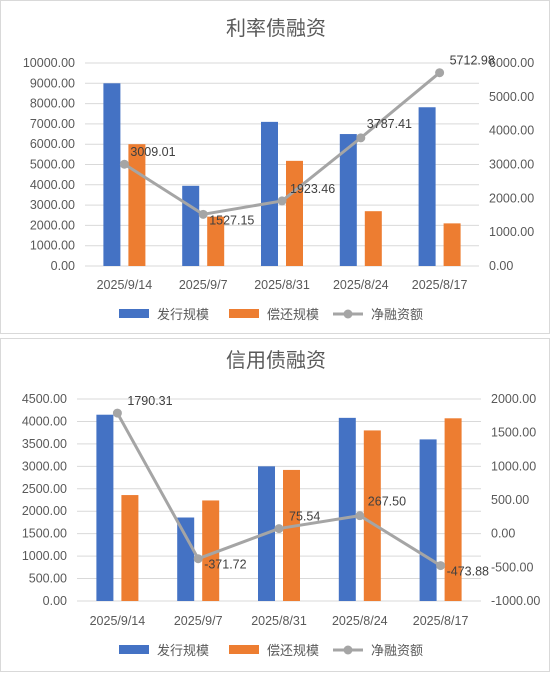 The height and width of the screenshot is (673, 550). Describe the element at coordinates (515, 601) in the screenshot. I see `y-right-tick-label: -1000.00` at that location.